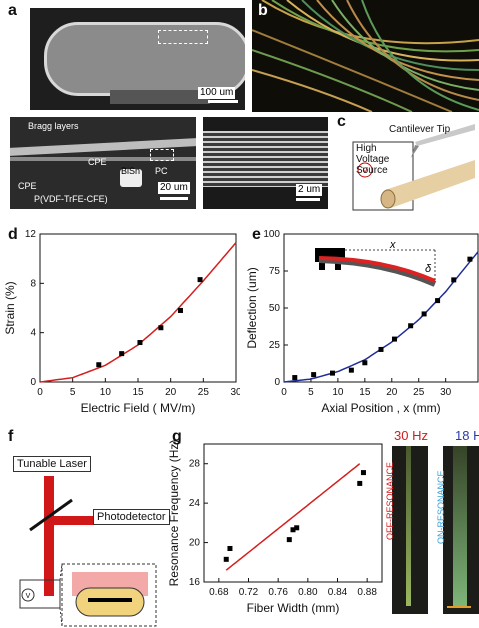  Describe the element at coordinates (338, 592) in the screenshot. I see `x-tick-label: 0.84` at that location.